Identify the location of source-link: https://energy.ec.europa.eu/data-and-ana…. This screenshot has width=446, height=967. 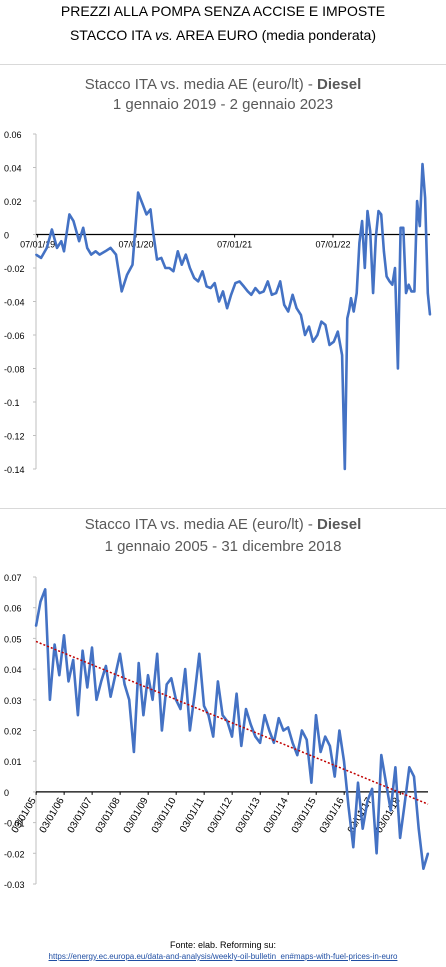
(223, 956).